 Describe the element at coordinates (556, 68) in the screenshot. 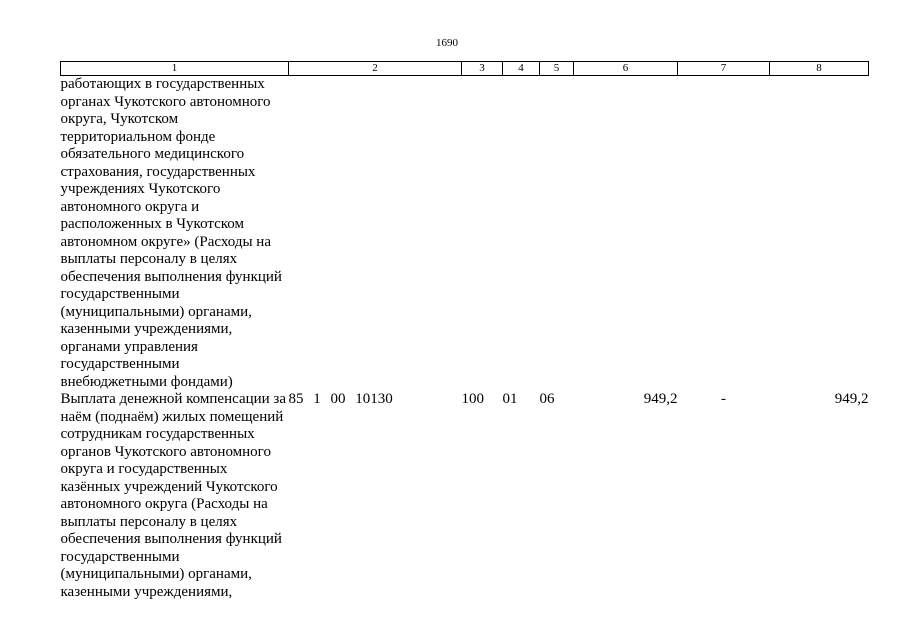

I see `column-header-5: 5` at that location.